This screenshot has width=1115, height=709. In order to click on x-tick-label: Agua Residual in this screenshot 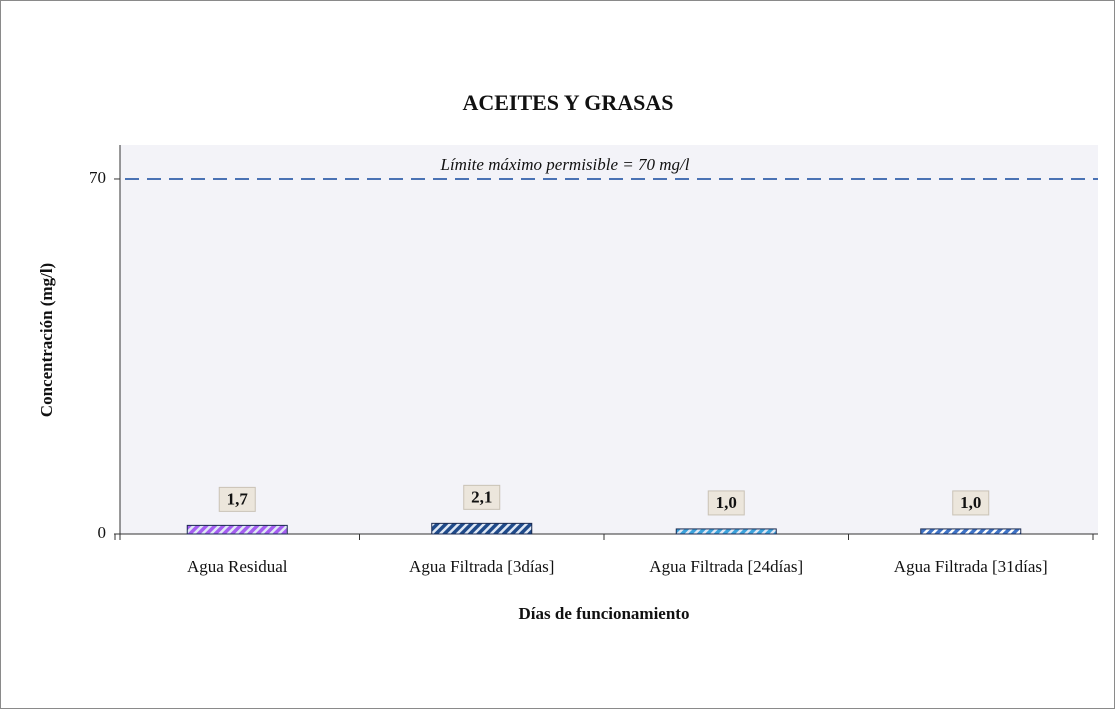, I will do `click(237, 566)`.